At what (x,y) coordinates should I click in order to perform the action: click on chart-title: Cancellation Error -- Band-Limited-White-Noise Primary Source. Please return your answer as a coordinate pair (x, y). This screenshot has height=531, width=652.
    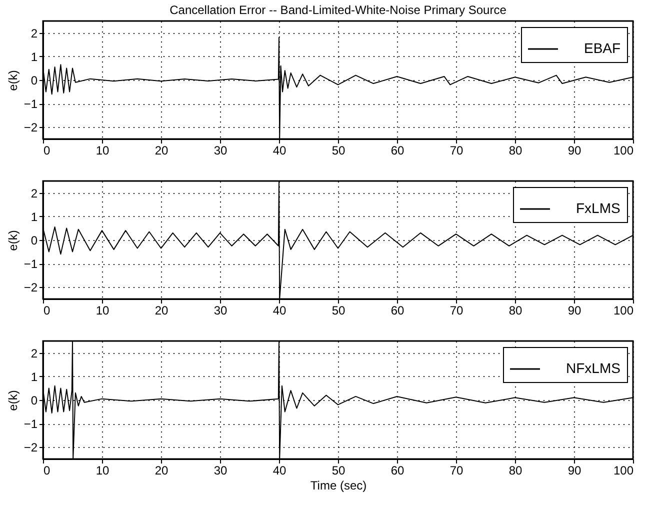
    Looking at the image, I should click on (338, 10).